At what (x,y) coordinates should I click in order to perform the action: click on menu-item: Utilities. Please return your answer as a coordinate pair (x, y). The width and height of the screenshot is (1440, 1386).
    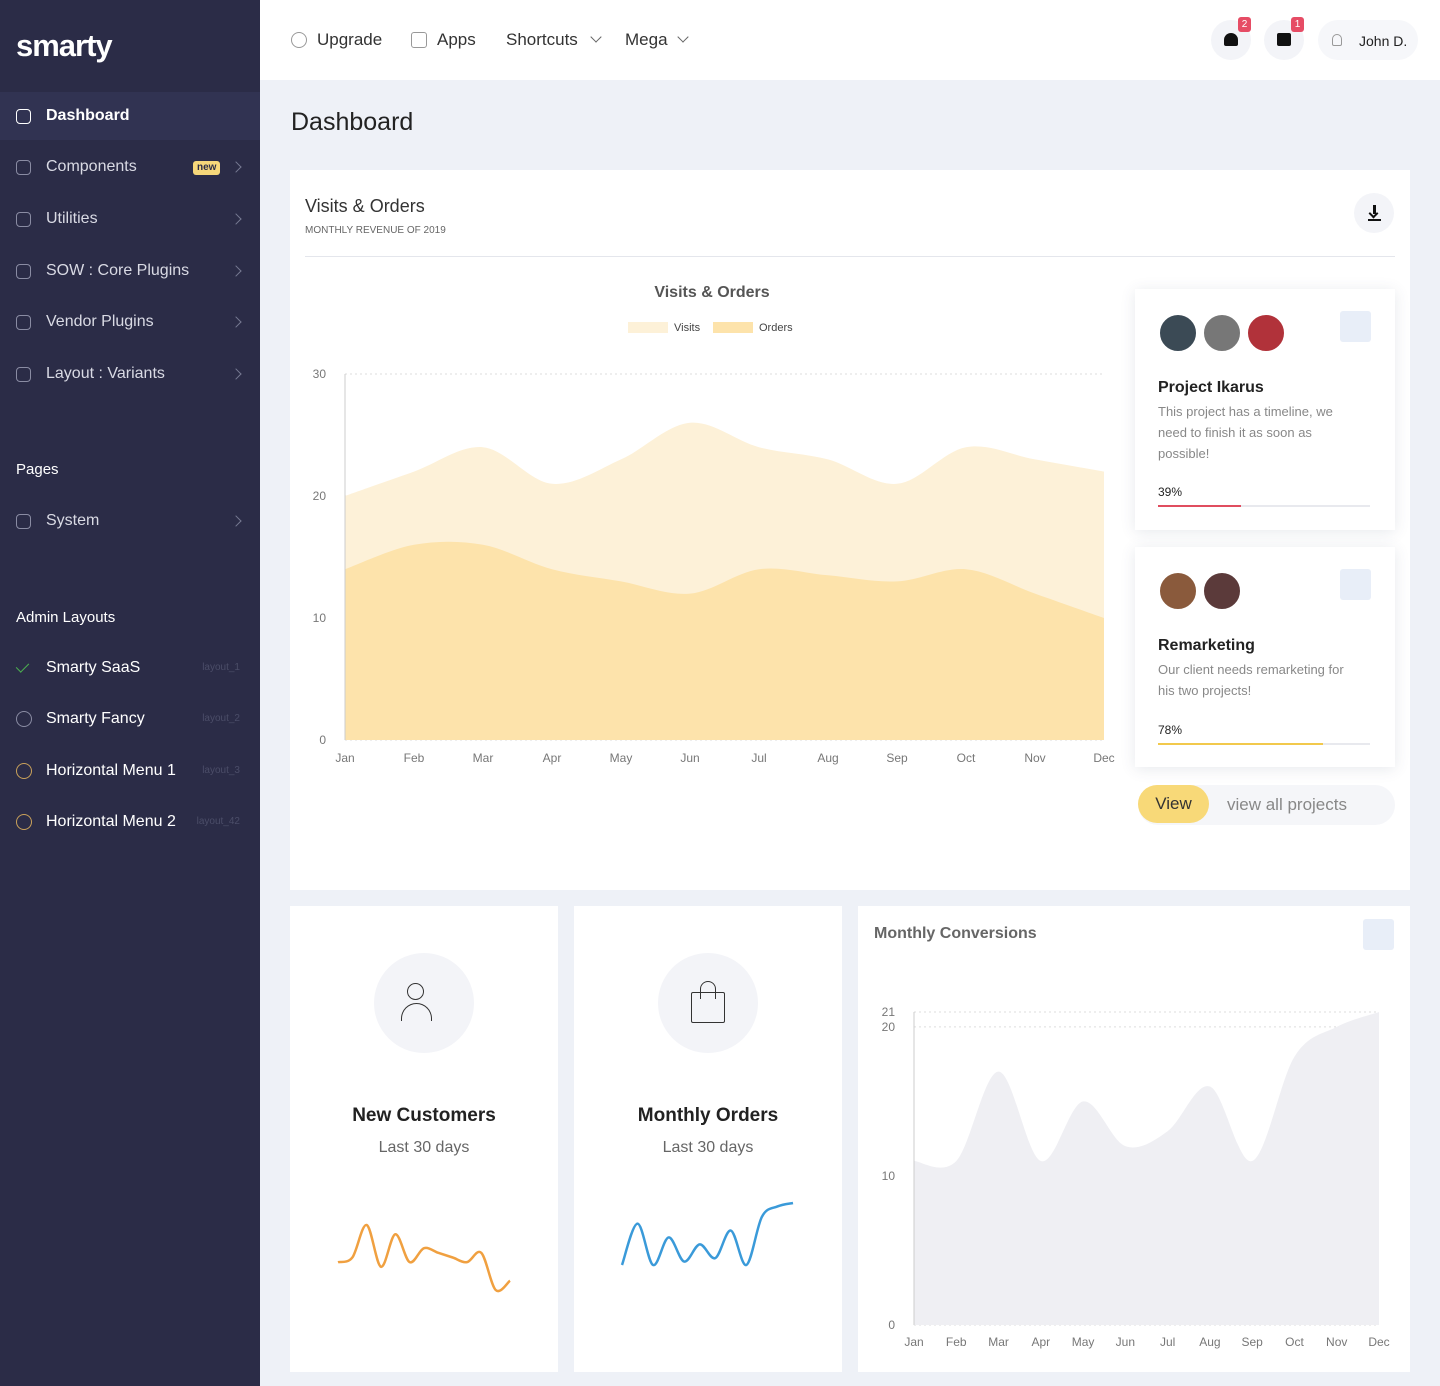
    Looking at the image, I should click on (72, 219).